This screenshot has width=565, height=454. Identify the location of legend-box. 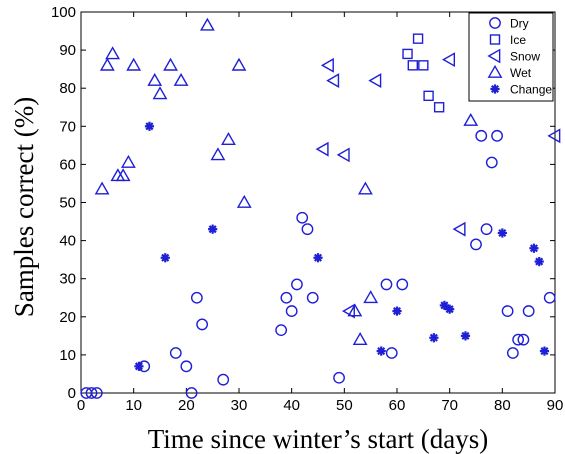
(511, 57).